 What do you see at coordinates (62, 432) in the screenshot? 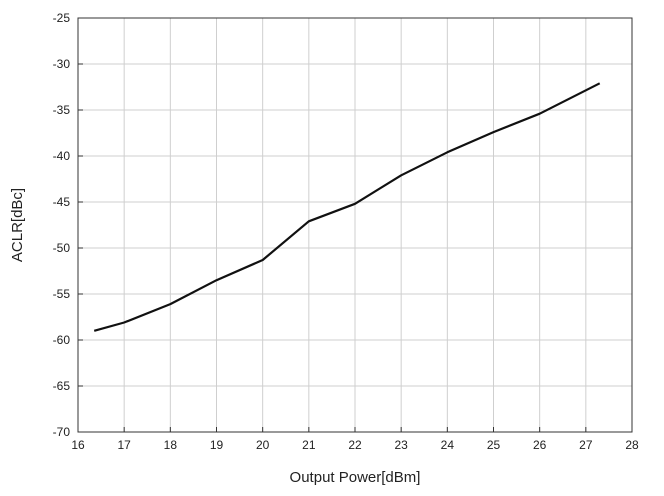
I see `y-tick-label: -70` at bounding box center [62, 432].